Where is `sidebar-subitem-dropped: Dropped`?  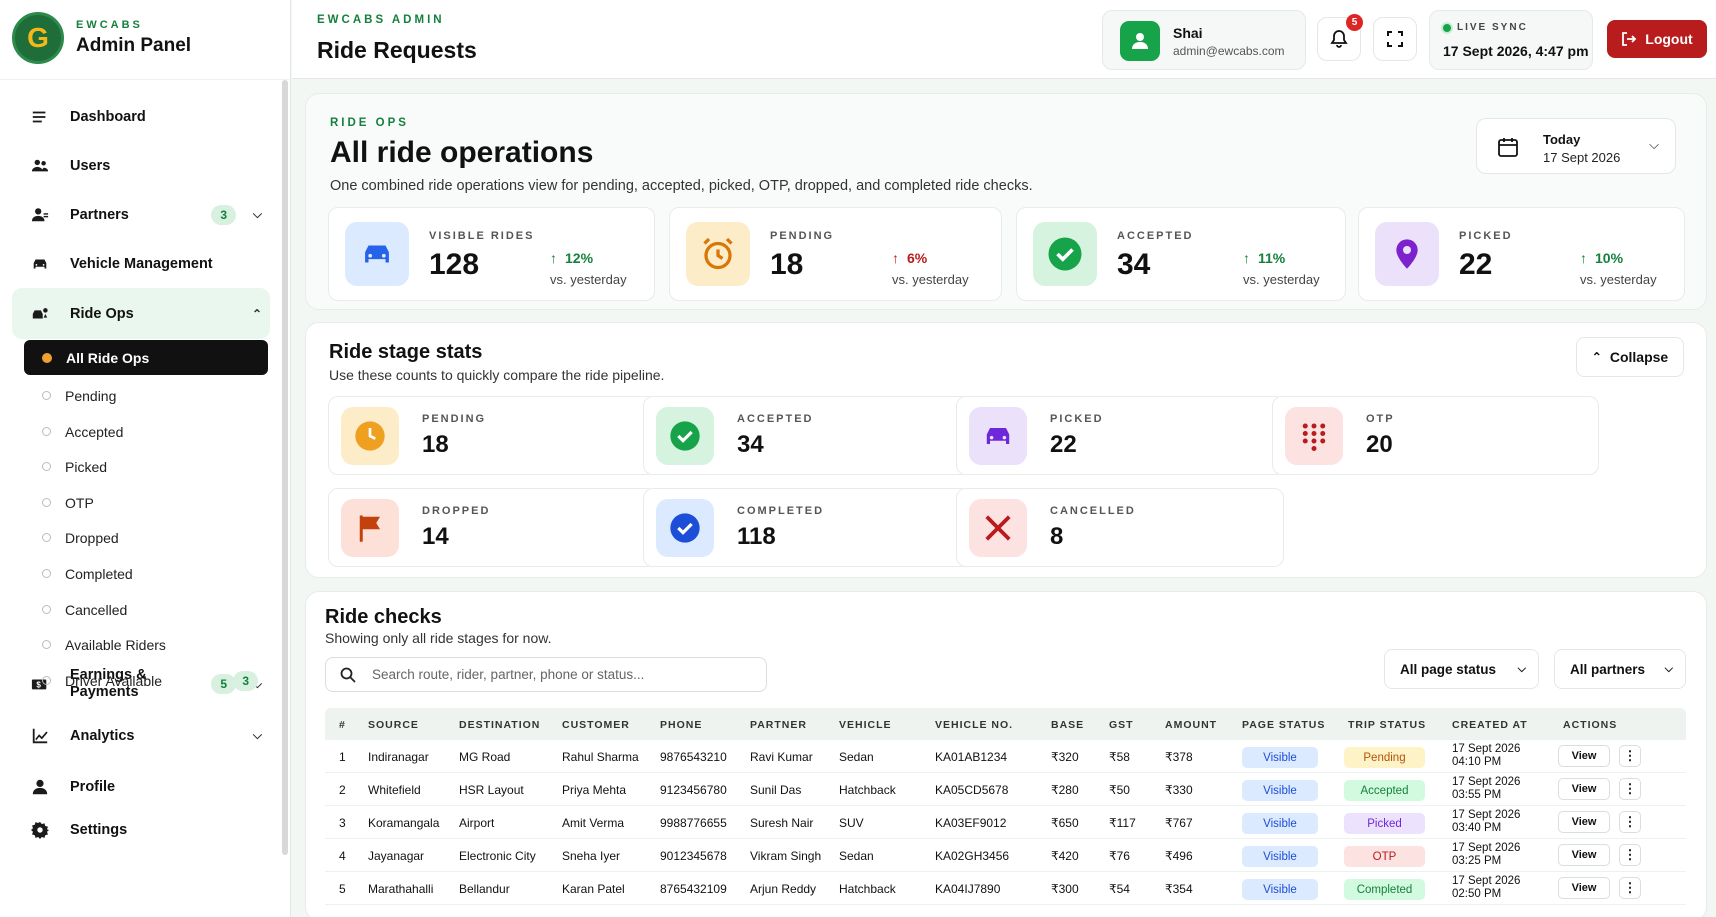 sidebar-subitem-dropped: Dropped is located at coordinates (146, 537).